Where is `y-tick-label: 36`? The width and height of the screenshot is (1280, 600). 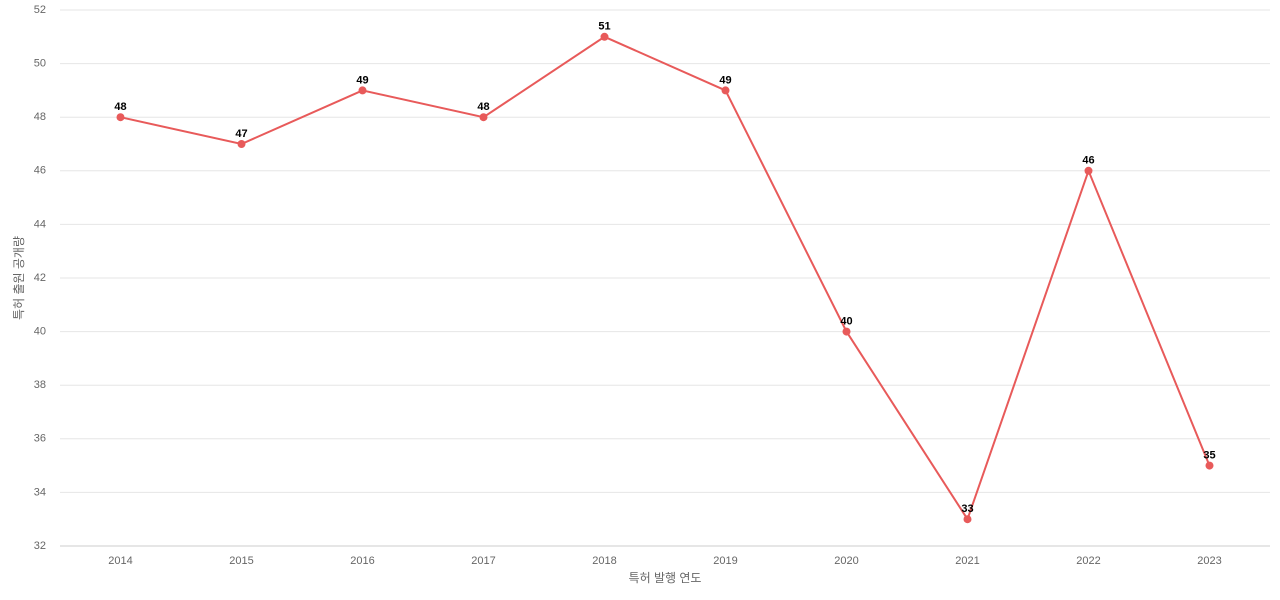
y-tick-label: 36 is located at coordinates (40, 439).